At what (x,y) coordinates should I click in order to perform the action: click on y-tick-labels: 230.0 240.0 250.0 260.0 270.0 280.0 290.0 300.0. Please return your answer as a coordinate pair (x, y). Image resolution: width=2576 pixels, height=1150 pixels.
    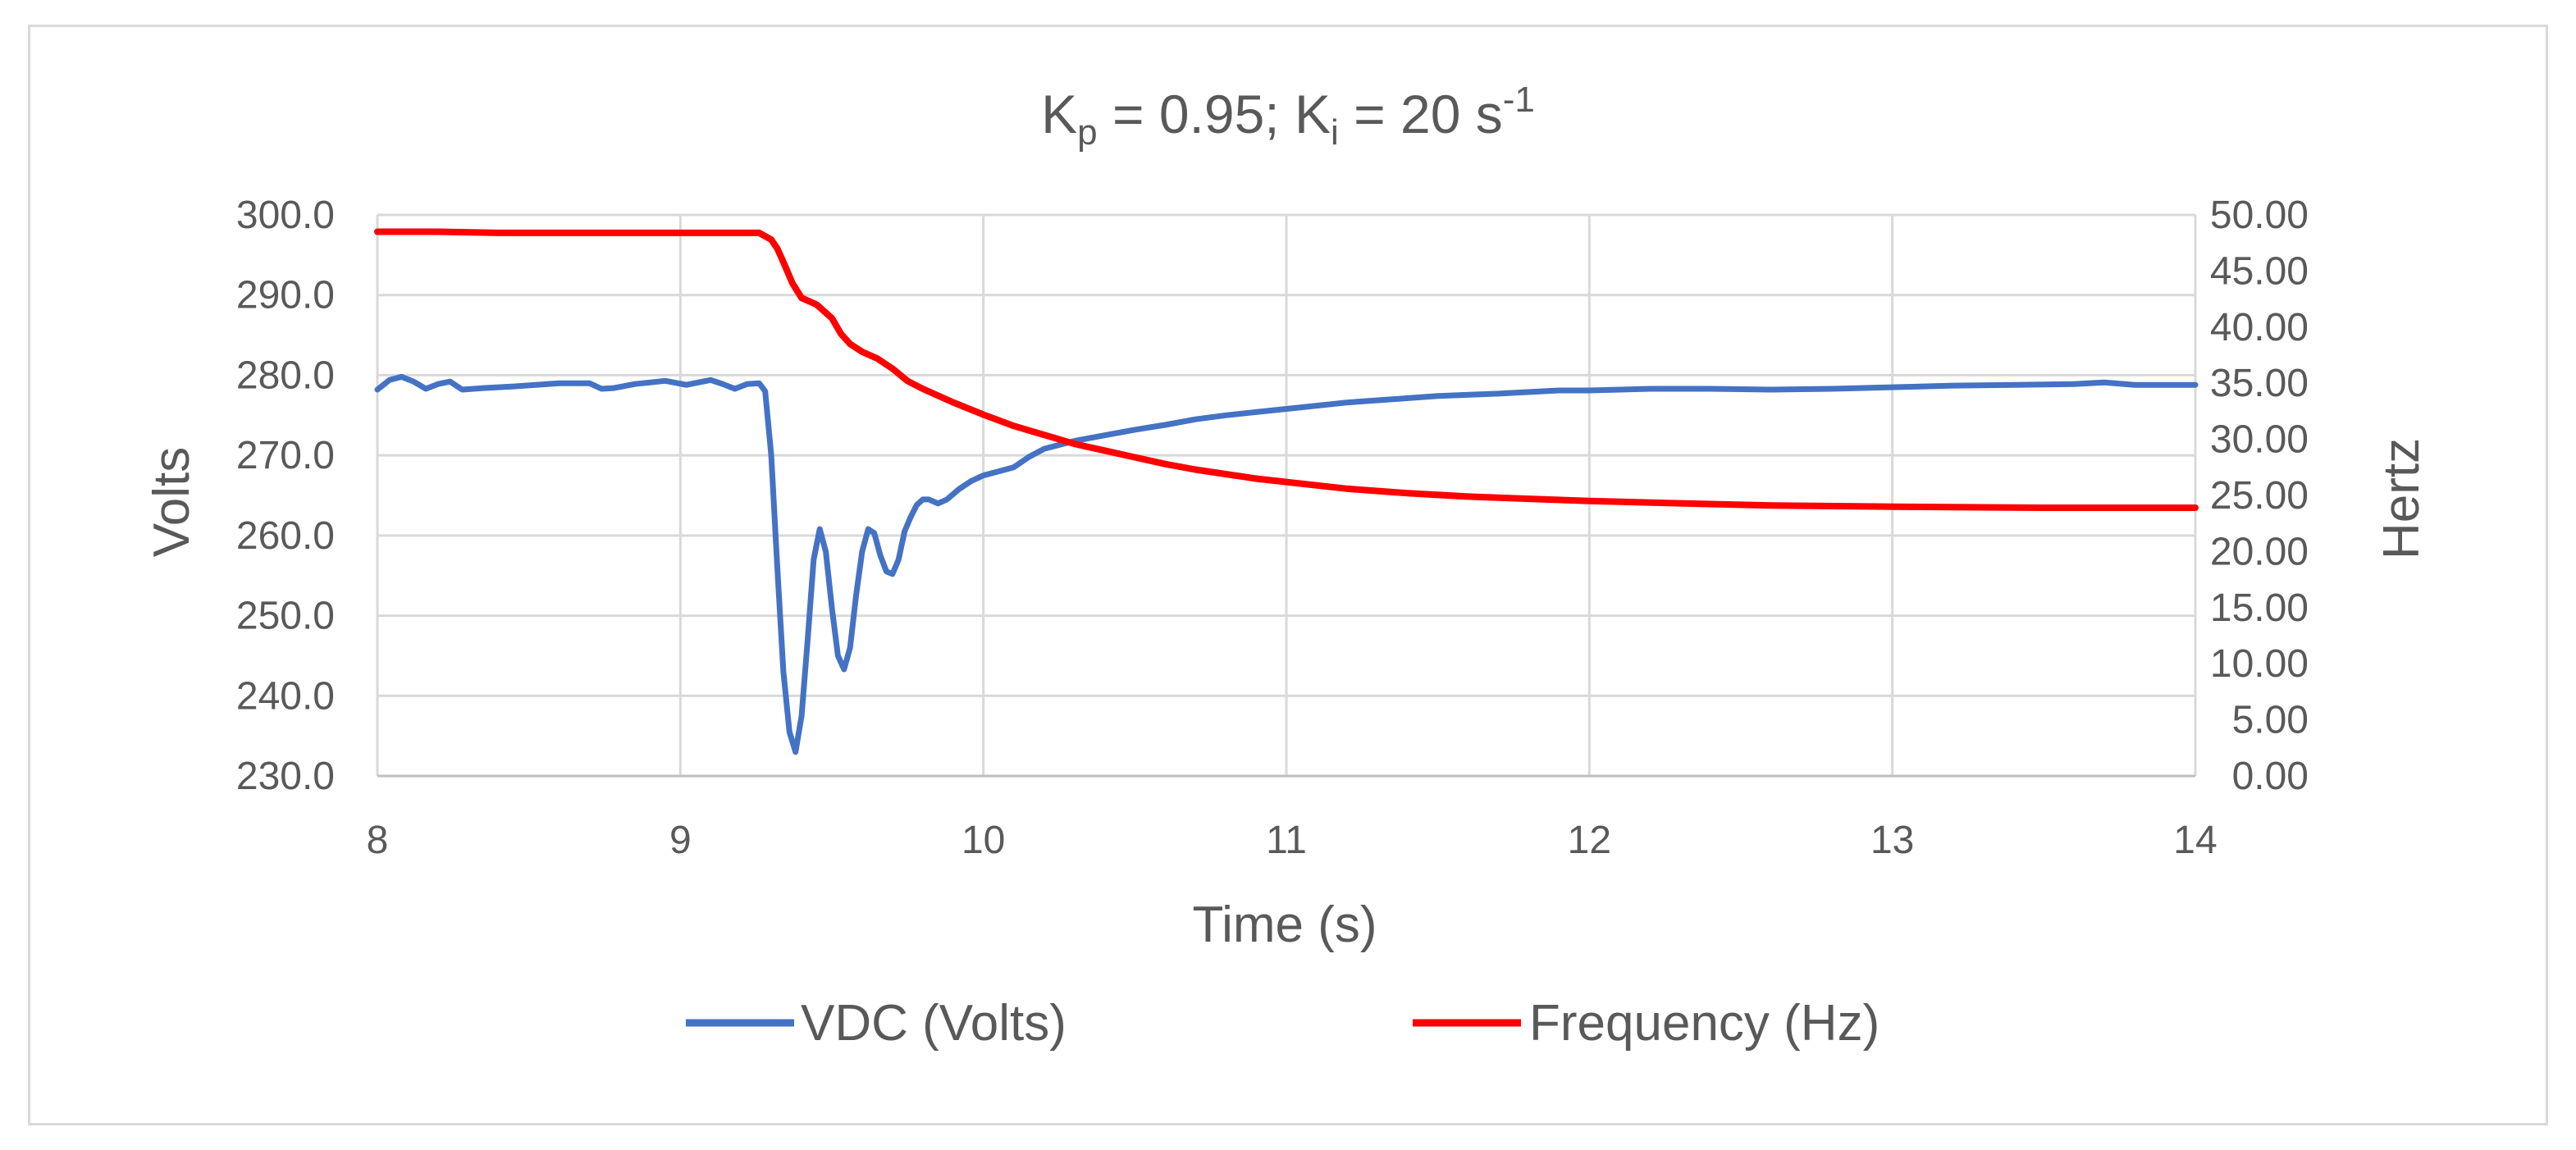
    Looking at the image, I should click on (286, 496).